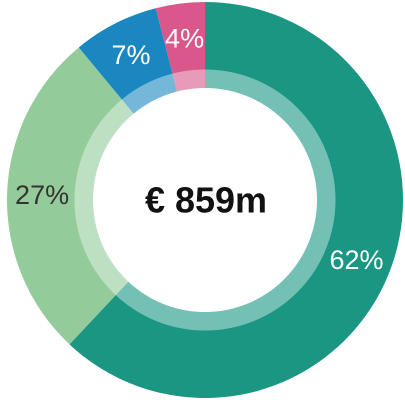 The height and width of the screenshot is (400, 405). I want to click on value-label: 27%, so click(42, 195).